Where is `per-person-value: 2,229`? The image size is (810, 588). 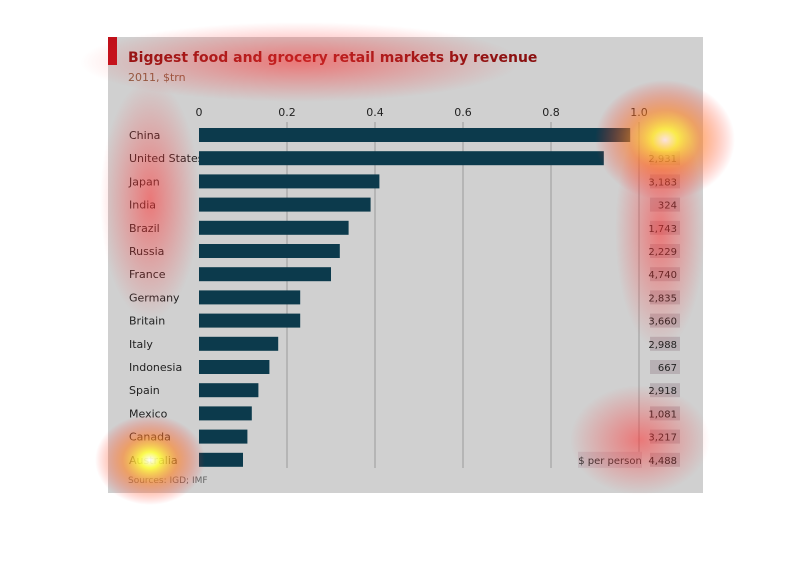 per-person-value: 2,229 is located at coordinates (662, 252).